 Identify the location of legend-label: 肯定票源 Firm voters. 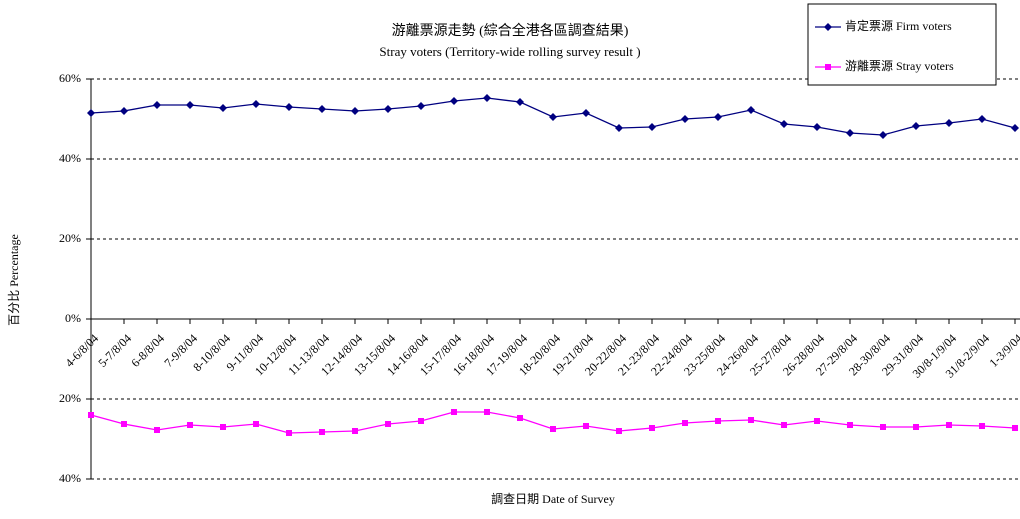
(898, 25).